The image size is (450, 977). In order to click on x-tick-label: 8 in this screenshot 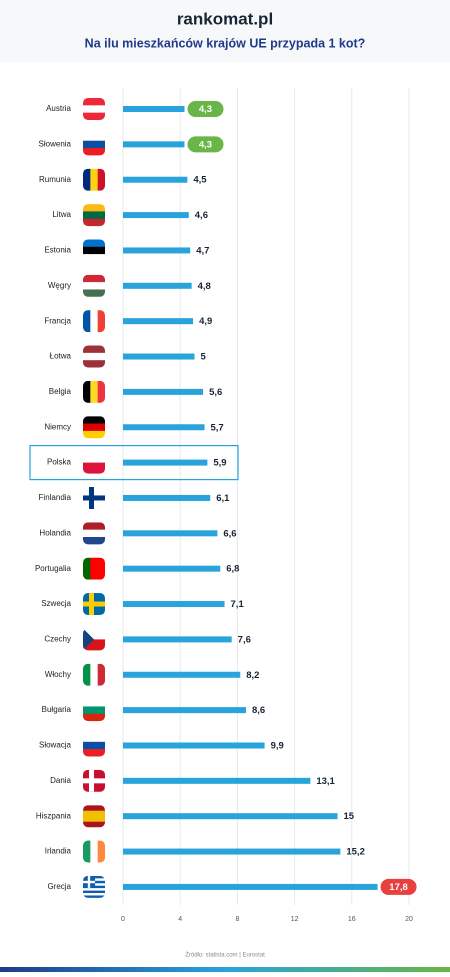, I will do `click(237, 919)`.